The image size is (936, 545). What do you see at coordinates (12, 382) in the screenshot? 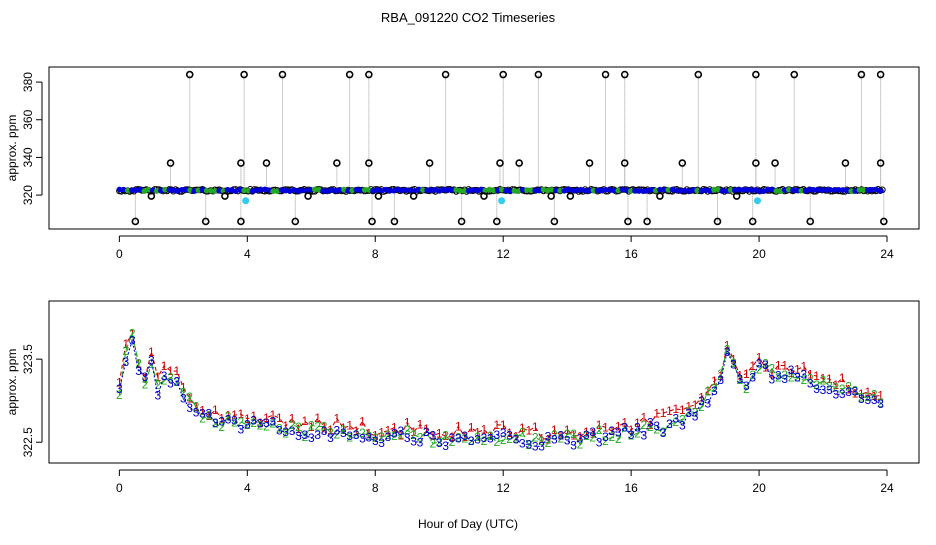
I see `y-axis-label: approx. ppm` at bounding box center [12, 382].